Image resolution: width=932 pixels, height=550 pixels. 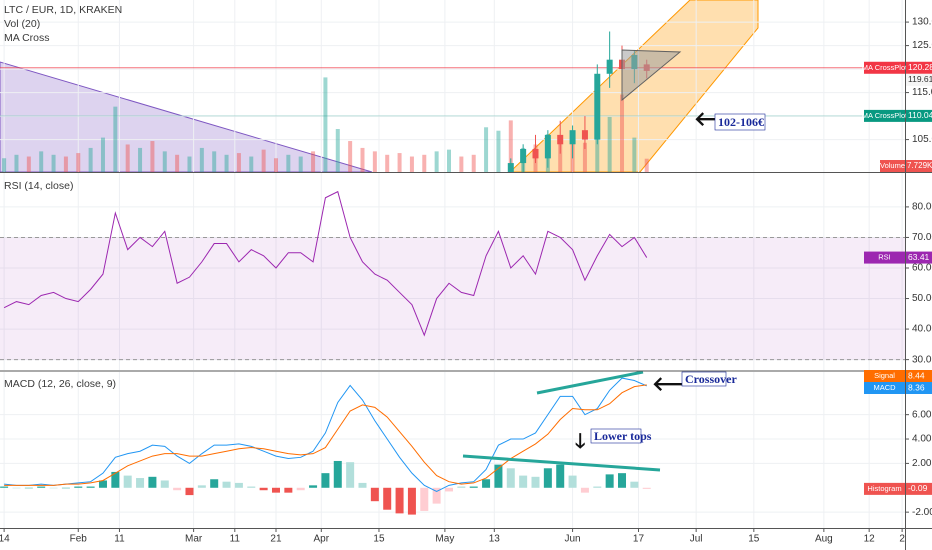 What do you see at coordinates (711, 379) in the screenshot?
I see `annotation: Crossover` at bounding box center [711, 379].